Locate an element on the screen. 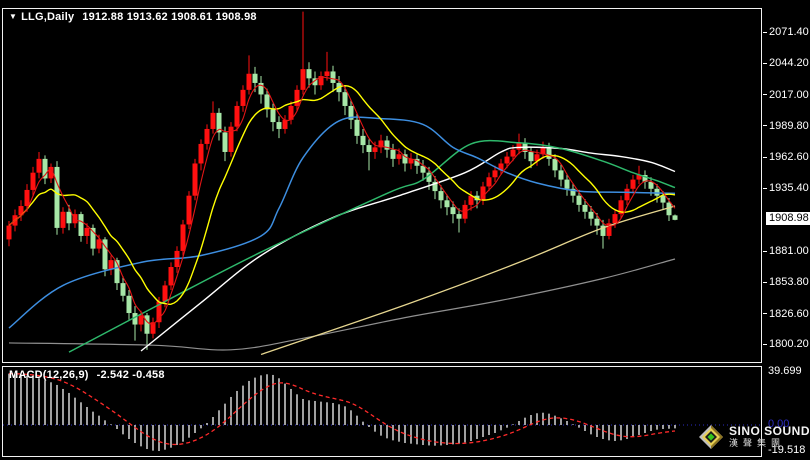 Image resolution: width=810 pixels, height=460 pixels. macd-tick-label: 39.699 is located at coordinates (785, 371).